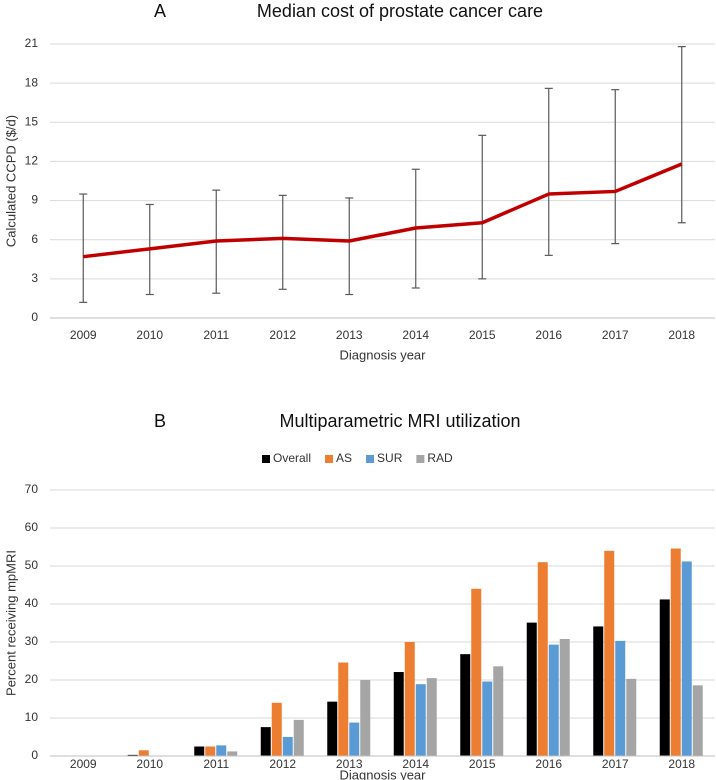 The height and width of the screenshot is (780, 716). What do you see at coordinates (32, 43) in the screenshot?
I see `y-tick-label: 21` at bounding box center [32, 43].